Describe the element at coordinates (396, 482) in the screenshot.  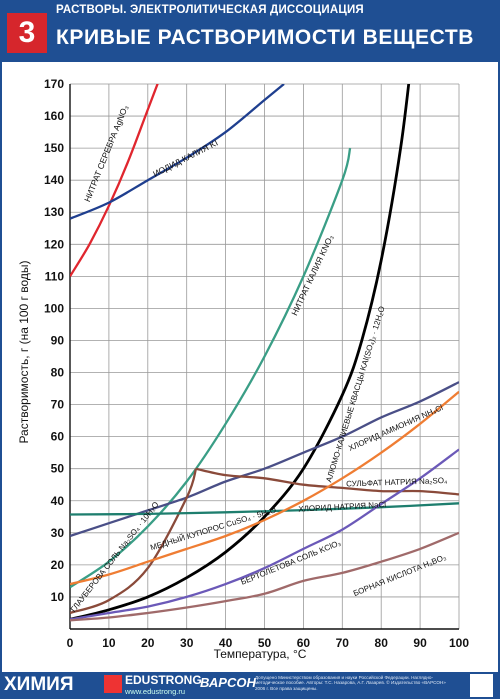
I see `curve-label: СУЛЬФАТ НАТРИЯ Na₂SO₄` at that location.